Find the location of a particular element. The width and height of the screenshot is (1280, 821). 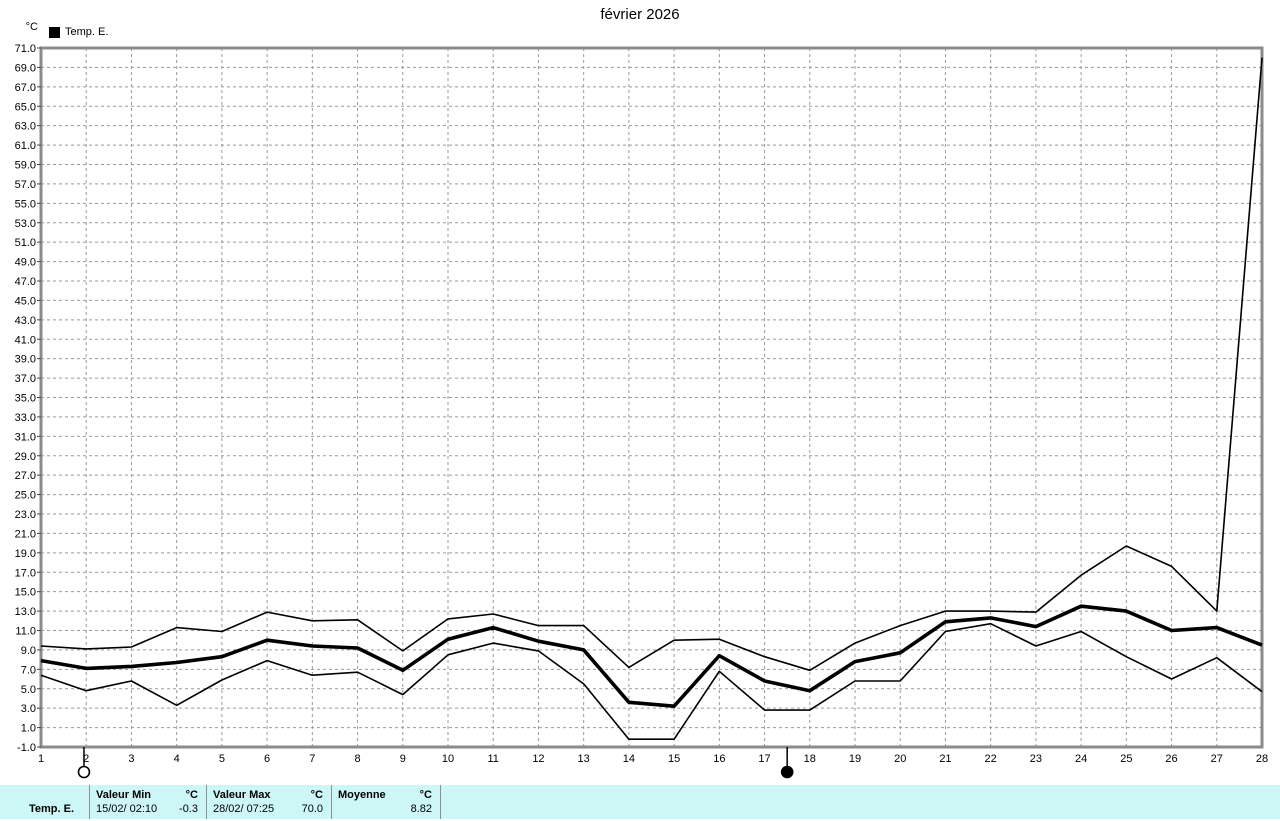

y-axis-tick-label: 45.0 is located at coordinates (25, 301).